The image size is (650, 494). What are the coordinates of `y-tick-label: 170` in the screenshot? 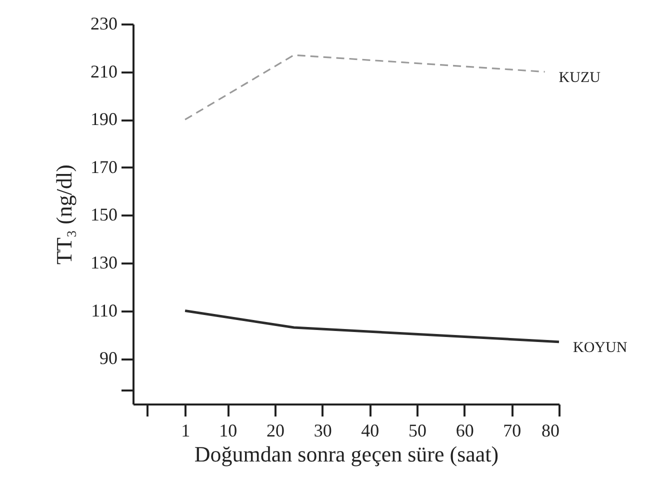 It's located at (104, 166).